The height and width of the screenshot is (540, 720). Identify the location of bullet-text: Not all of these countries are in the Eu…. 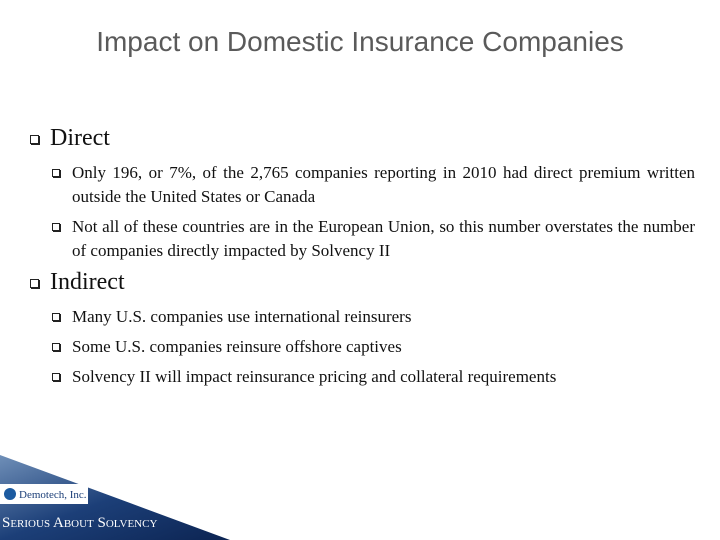
(383, 238).